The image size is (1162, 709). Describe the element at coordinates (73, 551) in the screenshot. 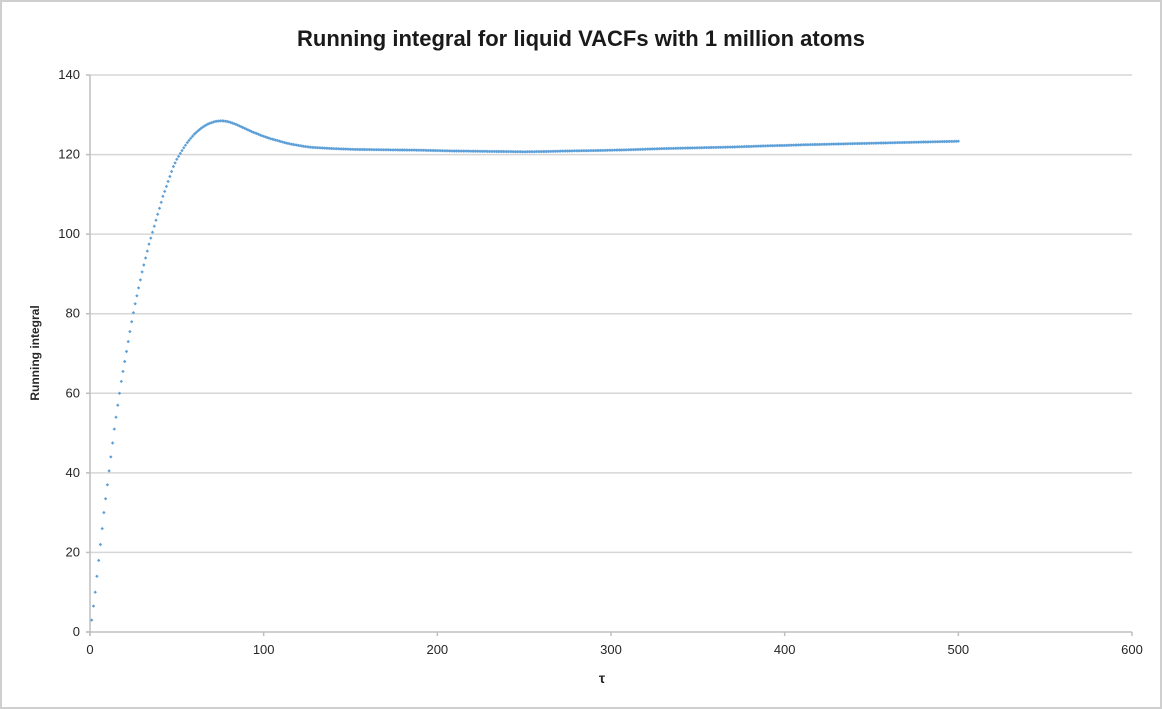

I see `y-tick-label: 20` at that location.